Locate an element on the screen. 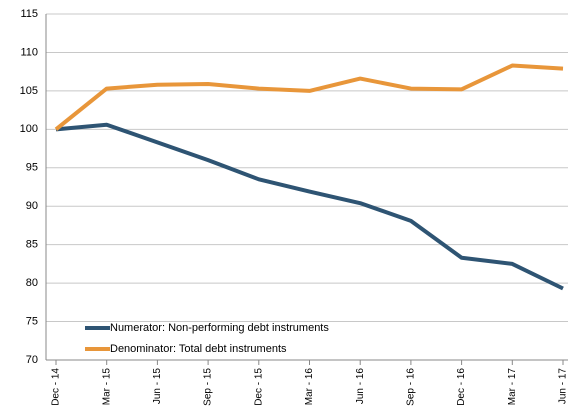 Image resolution: width=568 pixels, height=415 pixels. x-tick-label: Sep - 16 is located at coordinates (411, 387).